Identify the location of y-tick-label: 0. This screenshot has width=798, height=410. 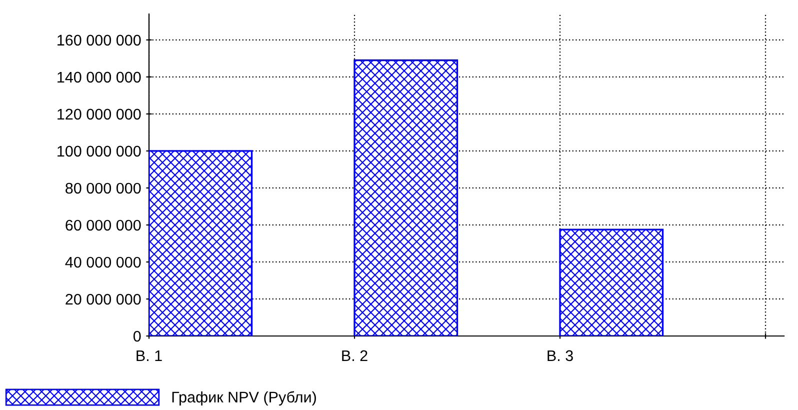
(137, 336).